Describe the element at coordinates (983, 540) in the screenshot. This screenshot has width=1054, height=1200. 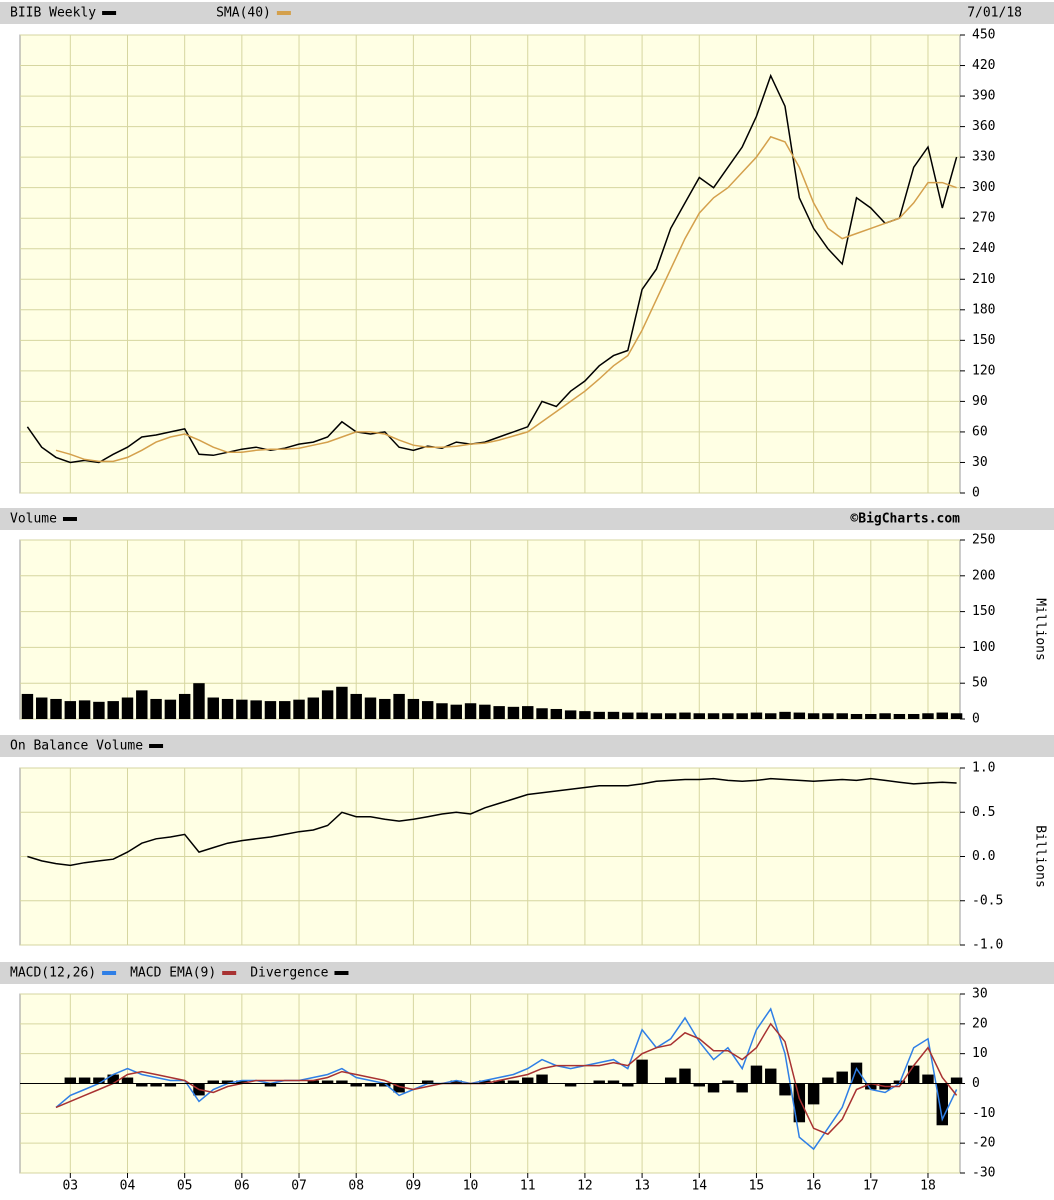
I see `y-tick-label: 250` at that location.